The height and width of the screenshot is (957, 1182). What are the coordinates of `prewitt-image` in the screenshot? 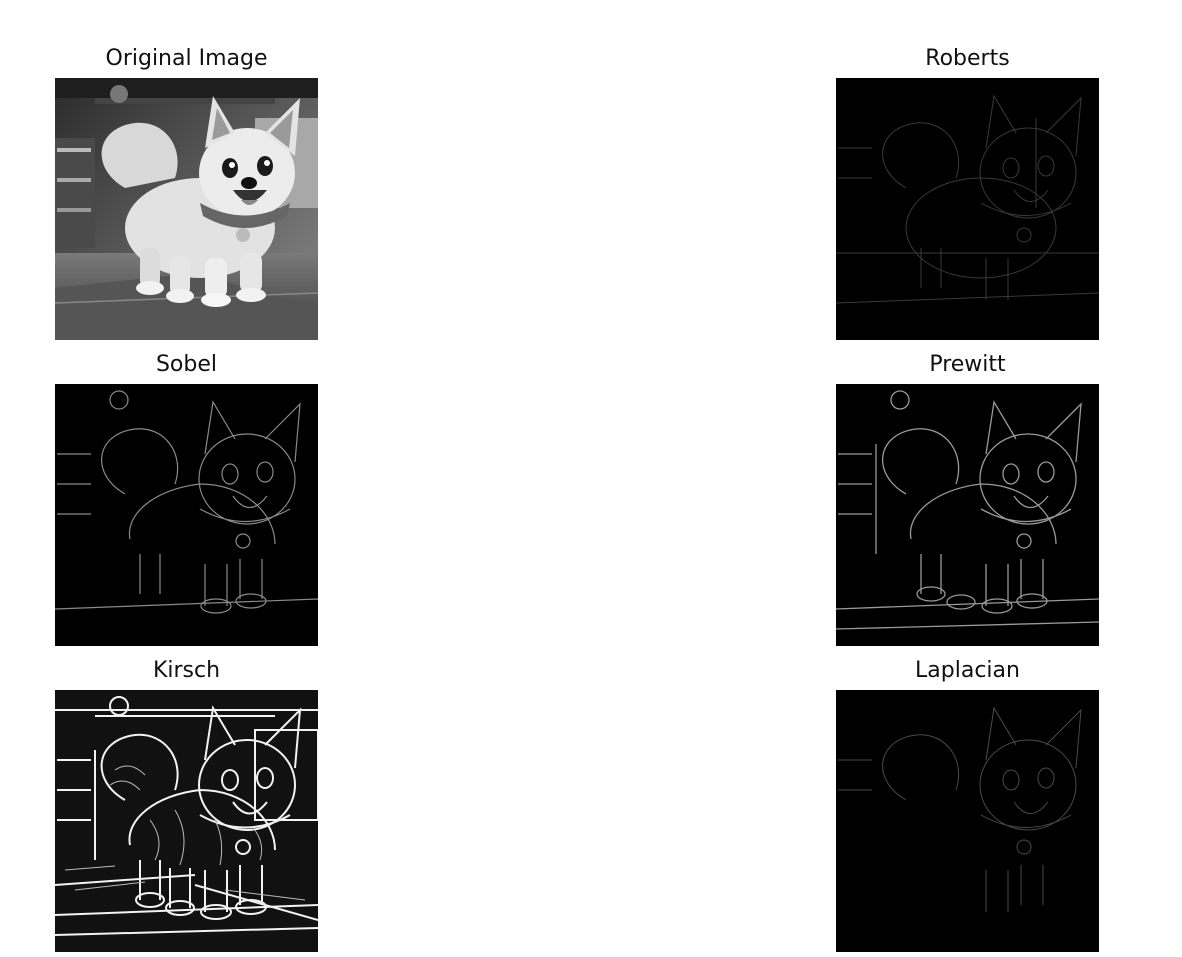 It's located at (967, 515).